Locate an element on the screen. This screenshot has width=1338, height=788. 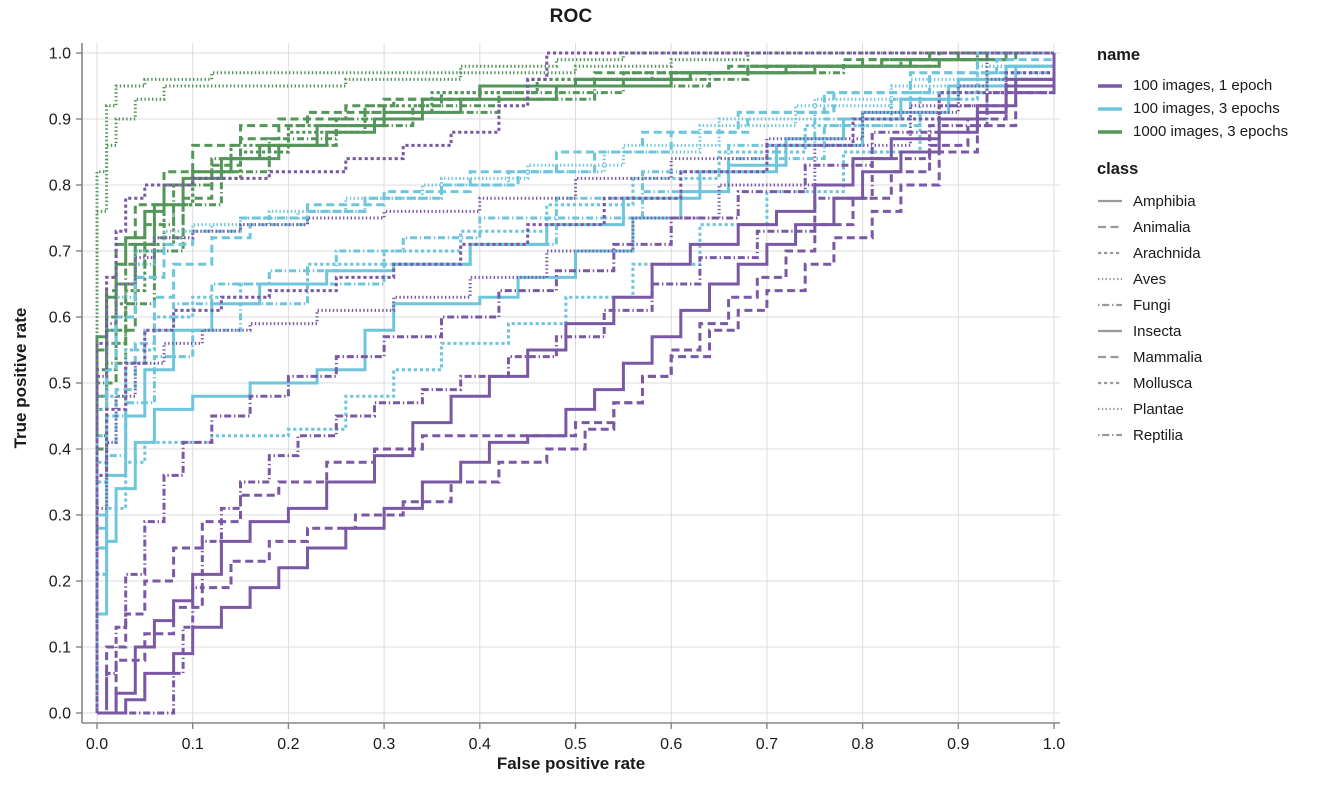
x-tick-label: 0.7 is located at coordinates (767, 744).